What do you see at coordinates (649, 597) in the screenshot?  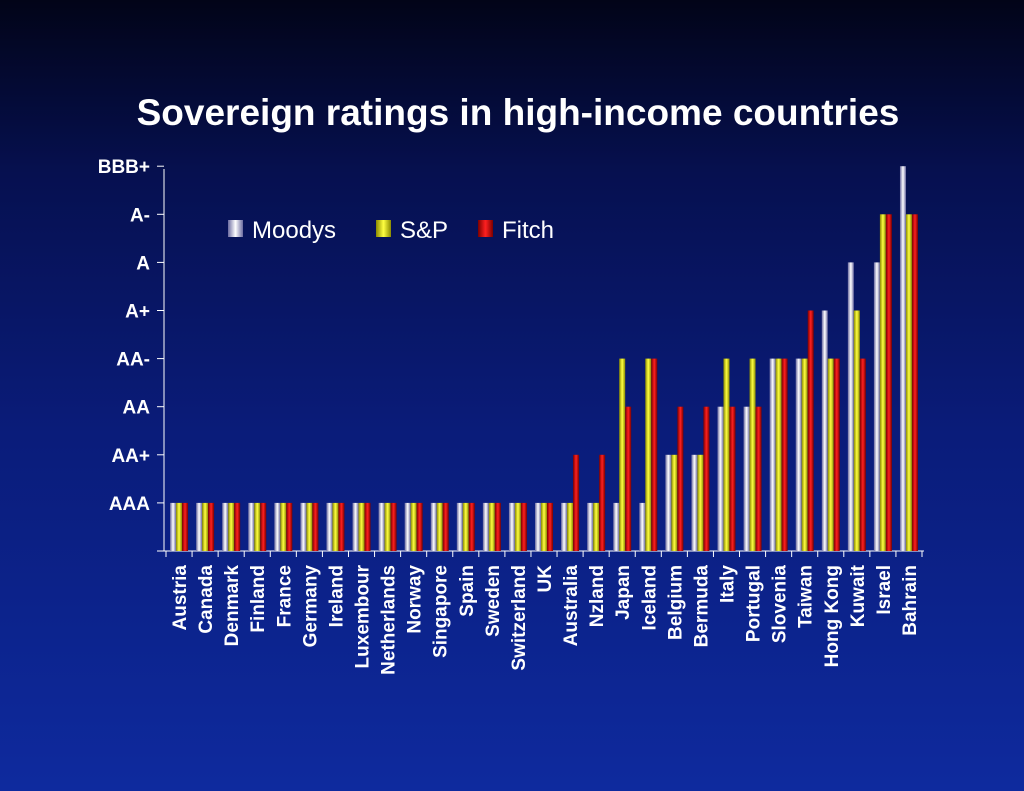 I see `x-tick-label: Iceland` at bounding box center [649, 597].